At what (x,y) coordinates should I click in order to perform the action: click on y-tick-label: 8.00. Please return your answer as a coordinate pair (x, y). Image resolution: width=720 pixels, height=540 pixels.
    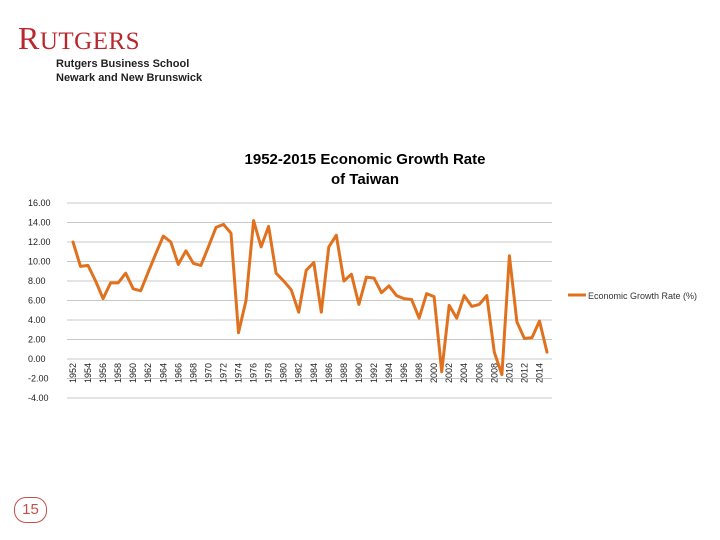
    Looking at the image, I should click on (37, 281).